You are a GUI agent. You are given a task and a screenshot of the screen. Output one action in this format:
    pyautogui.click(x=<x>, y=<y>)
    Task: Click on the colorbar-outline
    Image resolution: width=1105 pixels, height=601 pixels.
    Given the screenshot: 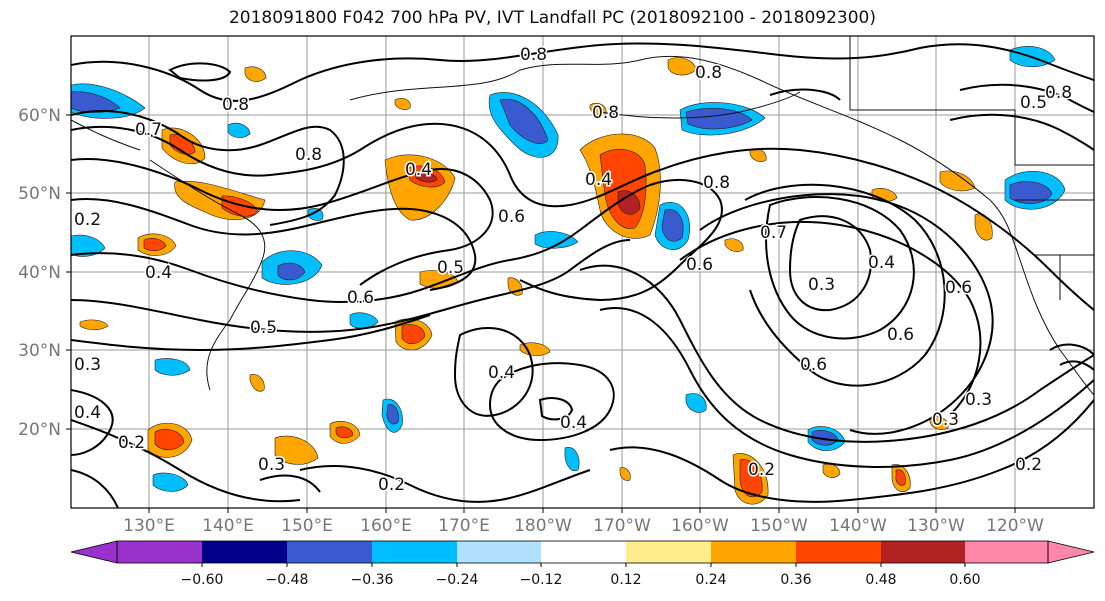 What is the action you would take?
    pyautogui.click(x=582, y=552)
    